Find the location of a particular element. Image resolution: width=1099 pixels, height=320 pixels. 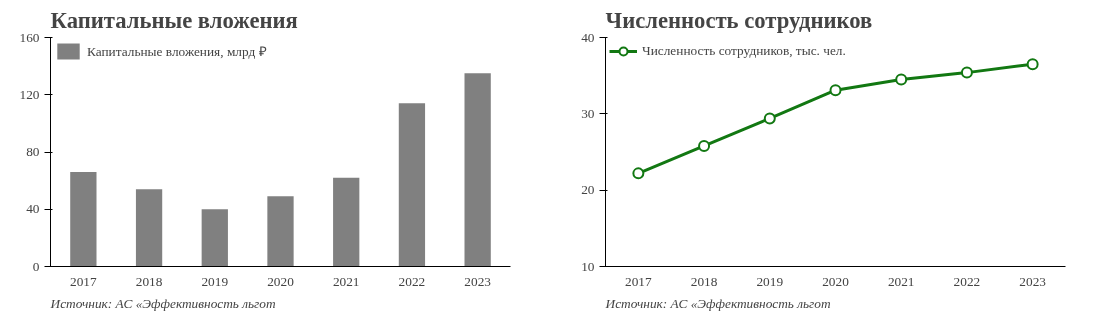

legend-label: Численность сотрудников, тыс. чел. is located at coordinates (744, 51).